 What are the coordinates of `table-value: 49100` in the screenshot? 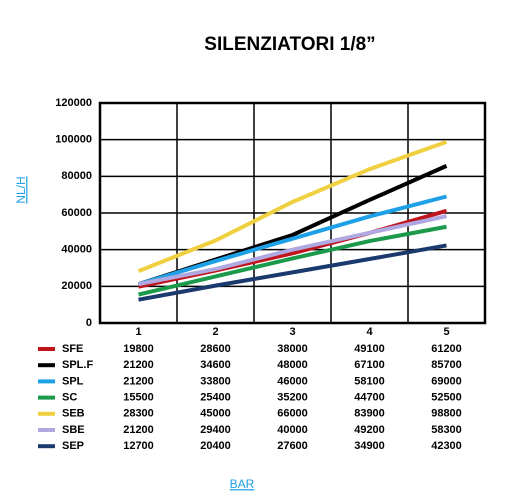 It's located at (369, 349).